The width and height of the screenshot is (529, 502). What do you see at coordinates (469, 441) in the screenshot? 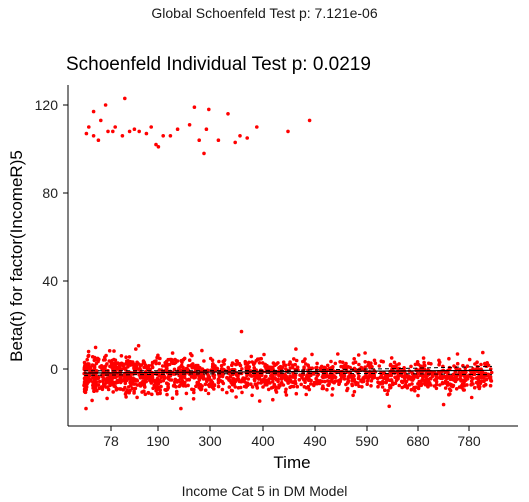
I see `x-tick-label: 780` at bounding box center [469, 441].